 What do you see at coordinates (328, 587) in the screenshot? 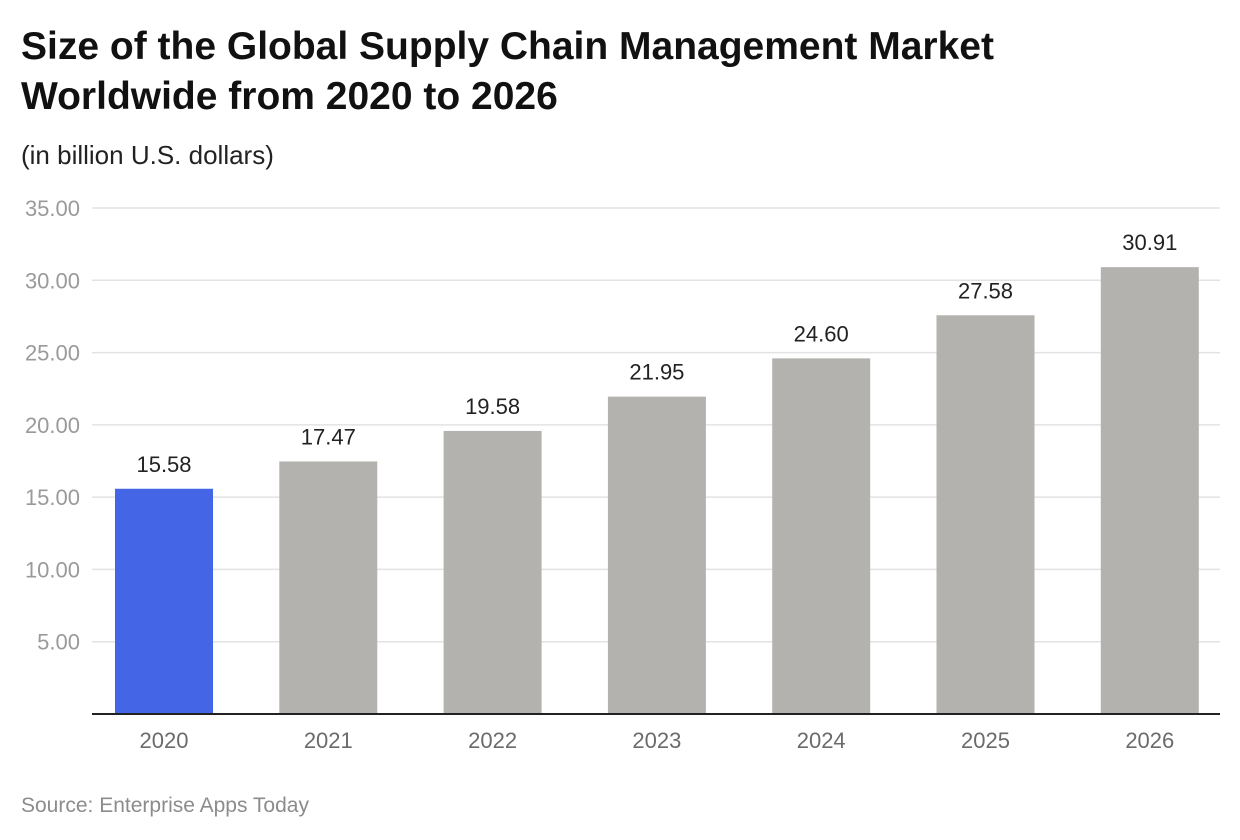
I see `bar-2021` at bounding box center [328, 587].